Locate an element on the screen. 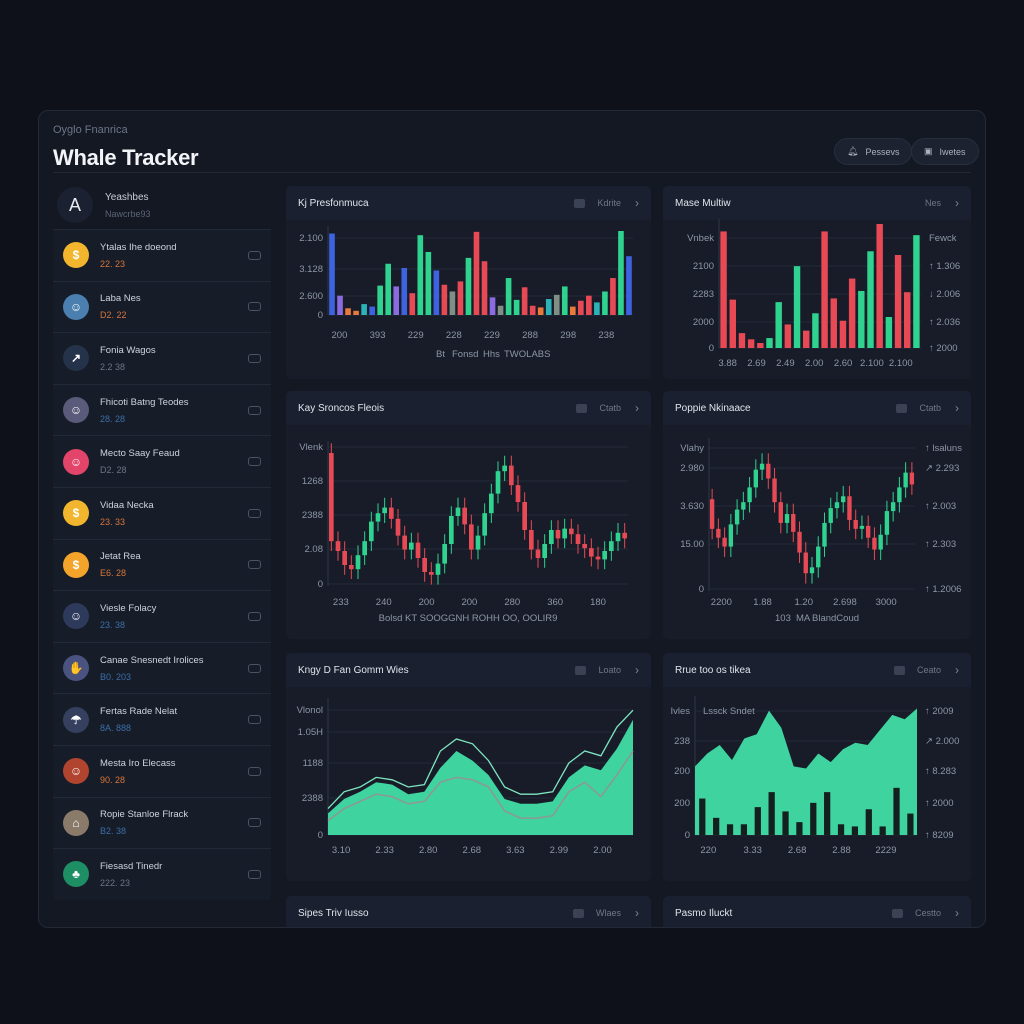 The image size is (1024, 1024). list-item: ⌂ Ropie Stanloe Flrack B2. 38 is located at coordinates (162, 822).